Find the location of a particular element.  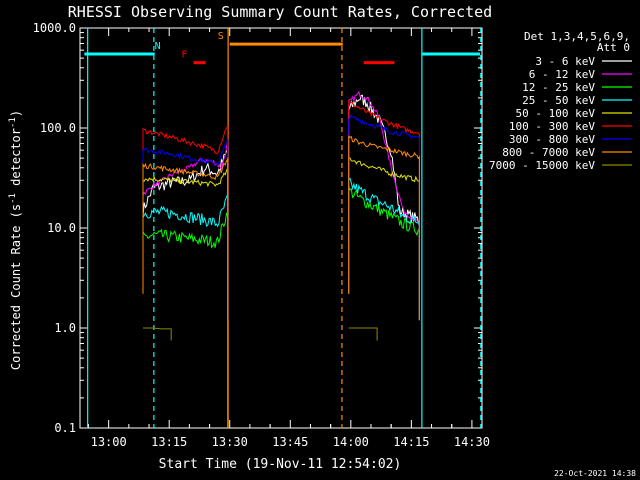

y-axis-label-text: Corrected Count Rate (s-1 detector-1) is located at coordinates (15, 240).